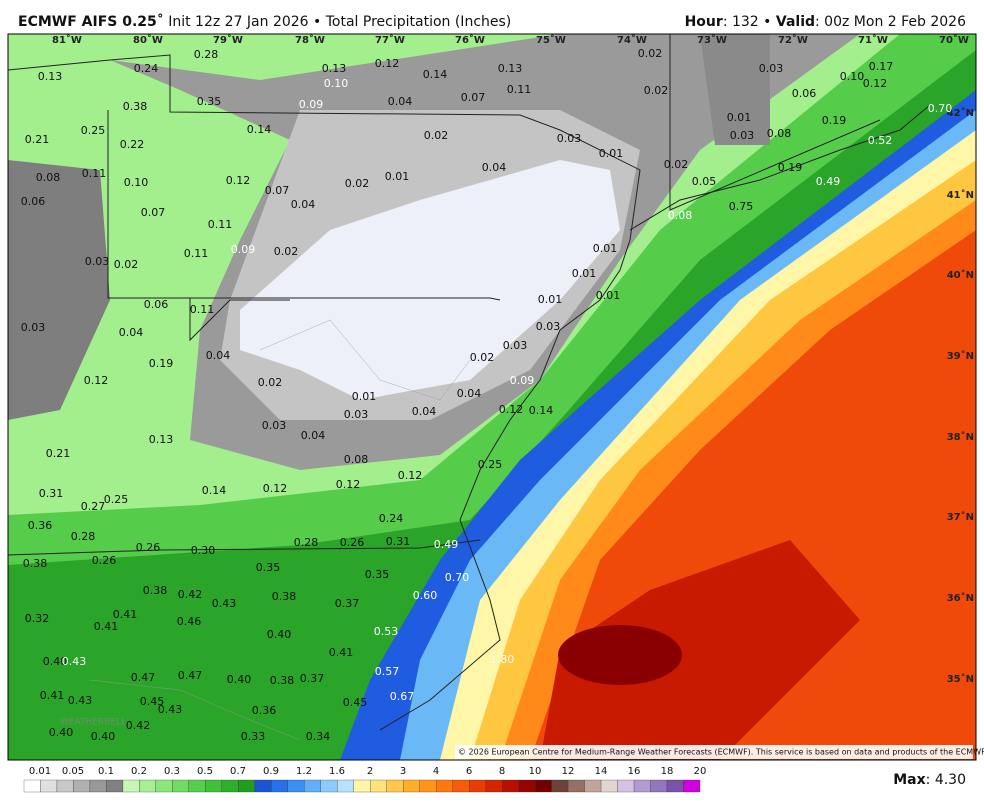 The height and width of the screenshot is (812, 984). I want to click on value-label: 0.45, so click(355, 702).